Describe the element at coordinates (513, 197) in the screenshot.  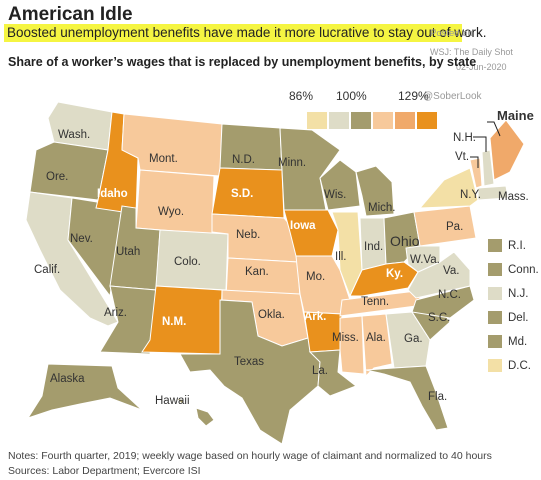
I see `label-mass: Mass.` at that location.